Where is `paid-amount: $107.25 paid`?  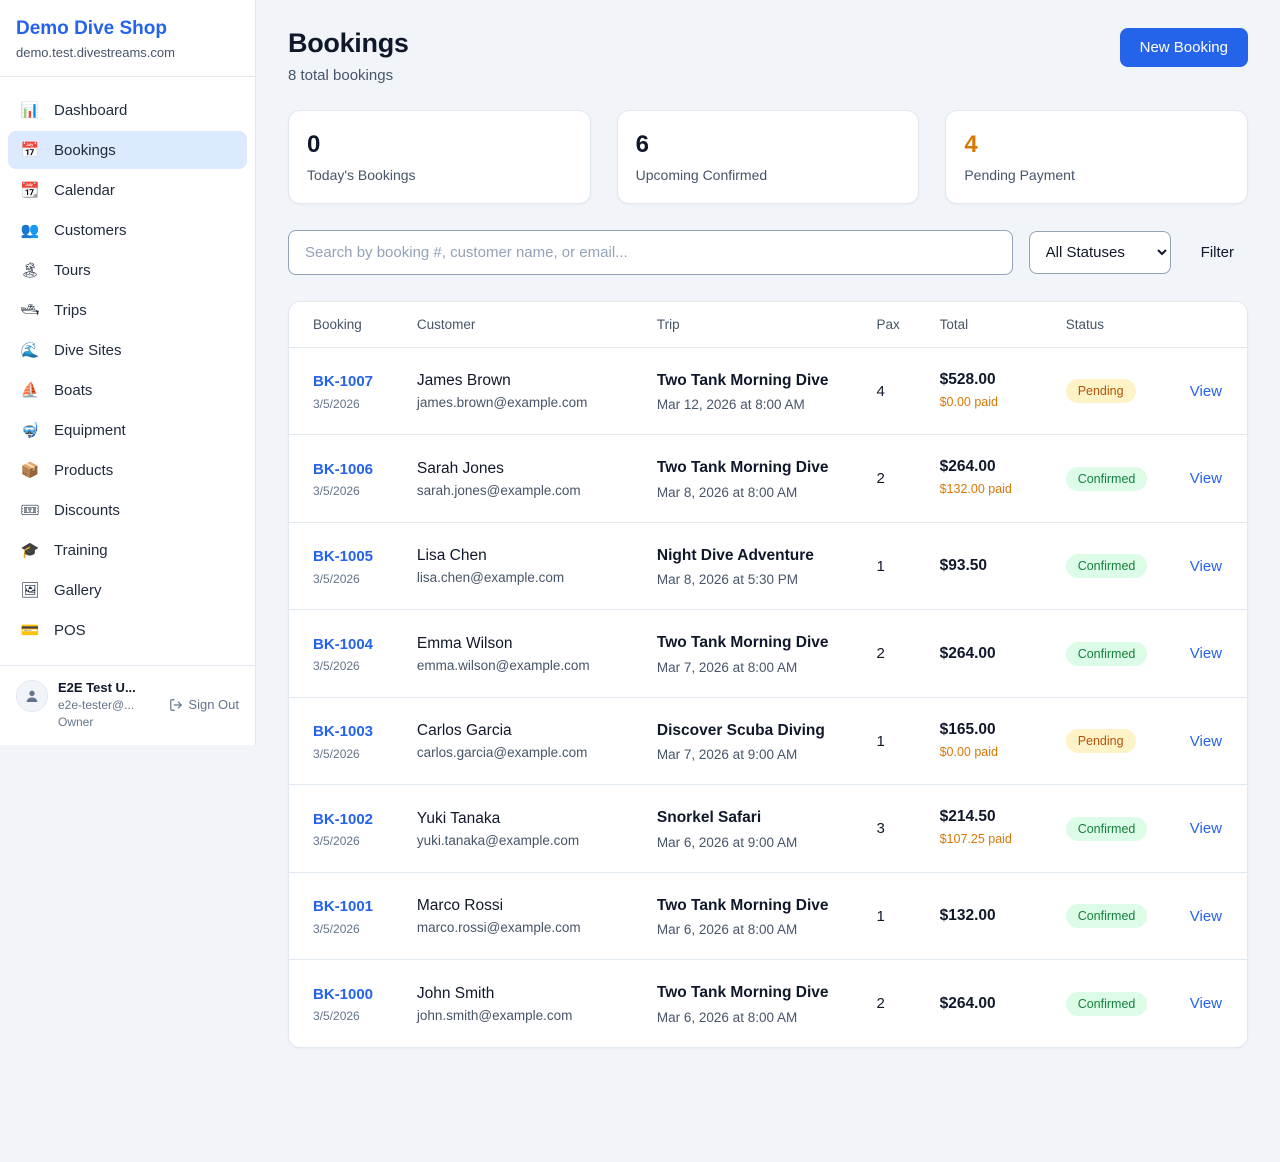 paid-amount: $107.25 paid is located at coordinates (975, 839).